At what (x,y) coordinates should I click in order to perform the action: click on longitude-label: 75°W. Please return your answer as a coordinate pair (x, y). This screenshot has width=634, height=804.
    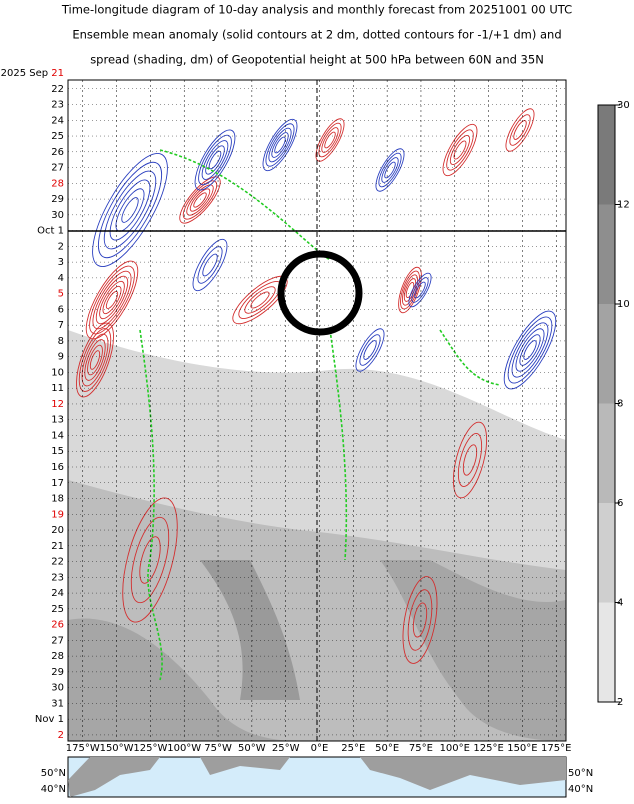
    Looking at the image, I should click on (218, 748).